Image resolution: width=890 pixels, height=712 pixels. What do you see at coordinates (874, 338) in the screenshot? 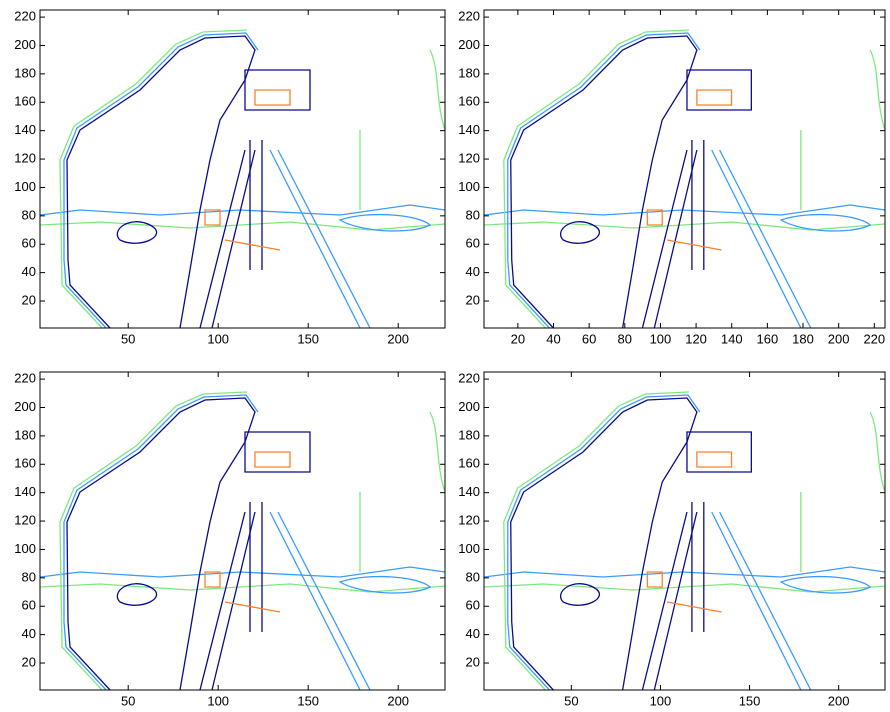
I see `x-tick-label: 220` at bounding box center [874, 338].